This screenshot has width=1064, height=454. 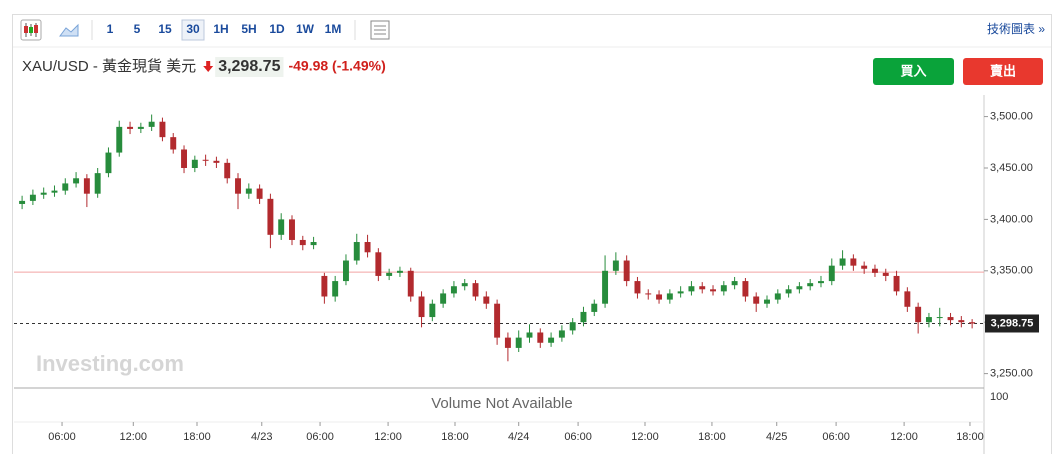 I want to click on sell-label: 賣出, so click(x=1003, y=70).